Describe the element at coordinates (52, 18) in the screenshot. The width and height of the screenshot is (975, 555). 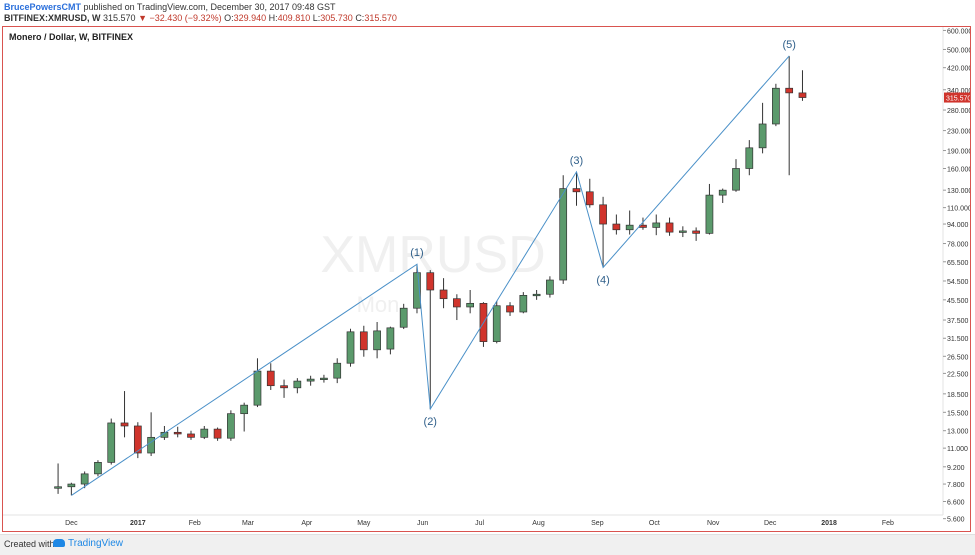
I see `symbol-label: BITFINEX:XMRUSD, W` at that location.